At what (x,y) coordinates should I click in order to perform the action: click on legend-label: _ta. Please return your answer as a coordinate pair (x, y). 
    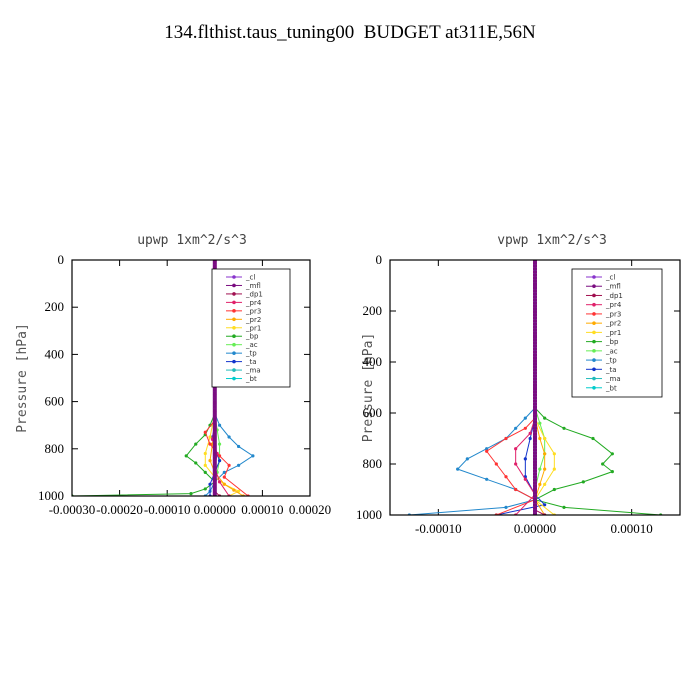
    Looking at the image, I should click on (611, 370).